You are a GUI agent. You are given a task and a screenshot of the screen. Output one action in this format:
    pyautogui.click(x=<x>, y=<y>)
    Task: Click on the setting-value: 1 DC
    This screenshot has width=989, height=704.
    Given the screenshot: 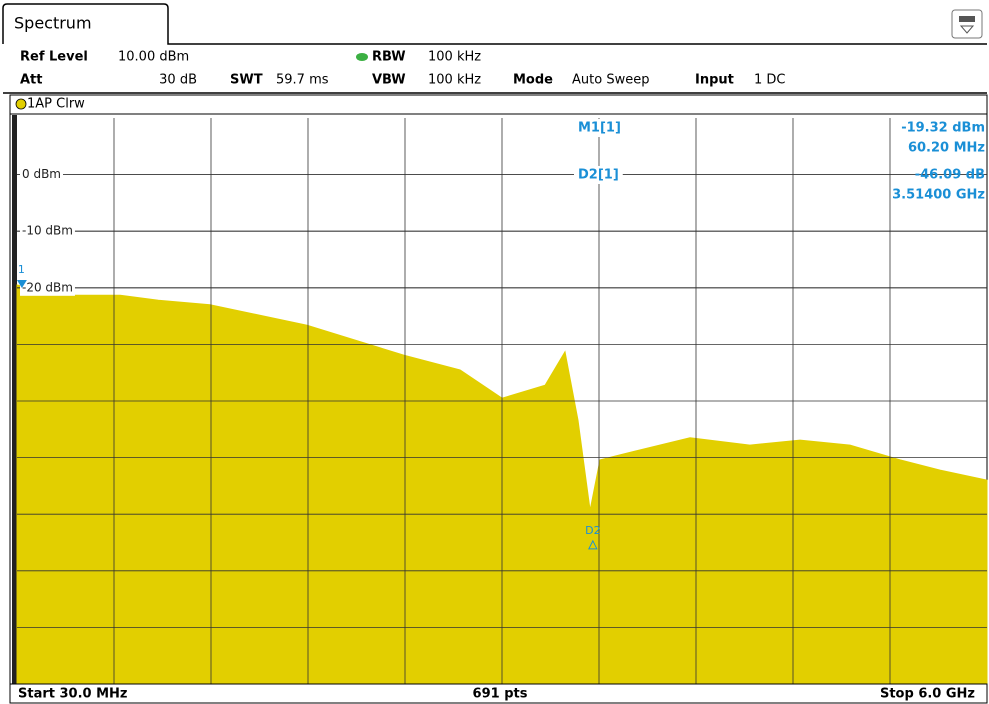 What is the action you would take?
    pyautogui.click(x=770, y=80)
    